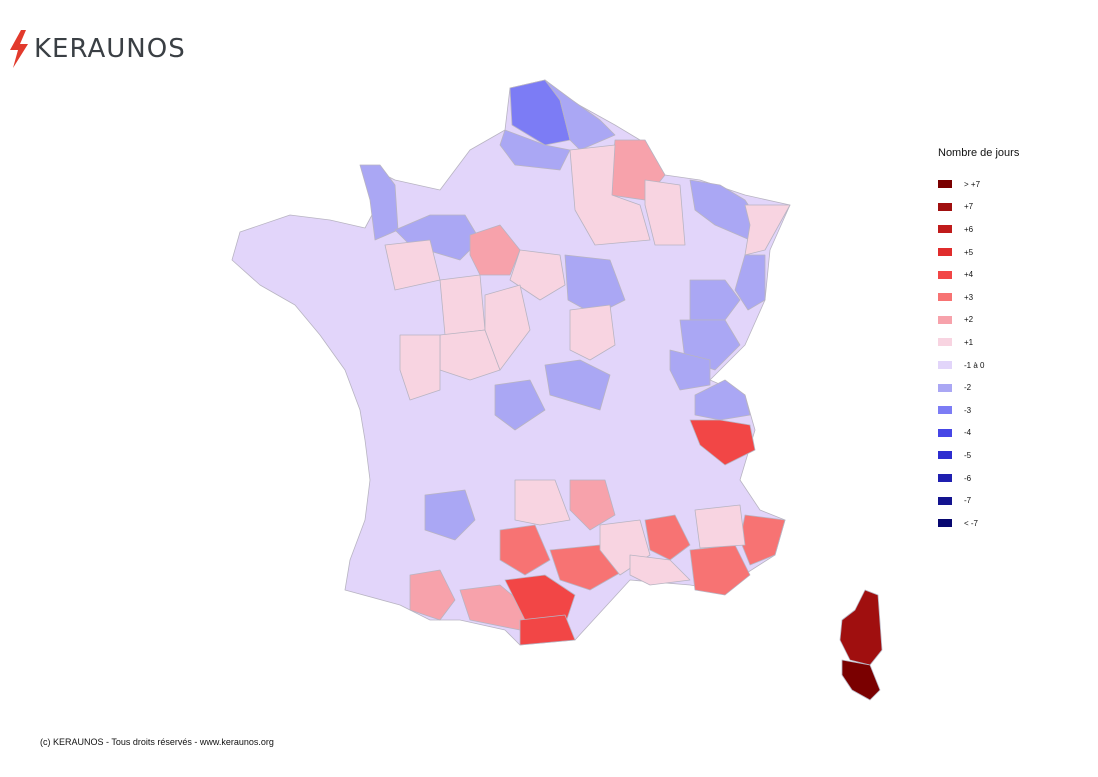  Describe the element at coordinates (420, 367) in the screenshot. I see `region-vienne` at that location.